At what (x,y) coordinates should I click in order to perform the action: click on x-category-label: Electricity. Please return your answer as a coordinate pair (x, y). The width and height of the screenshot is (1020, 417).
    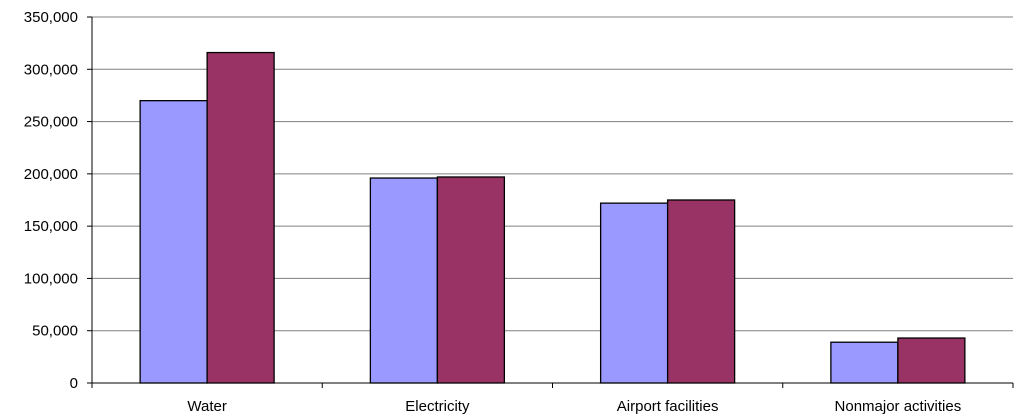
    Looking at the image, I should click on (437, 406).